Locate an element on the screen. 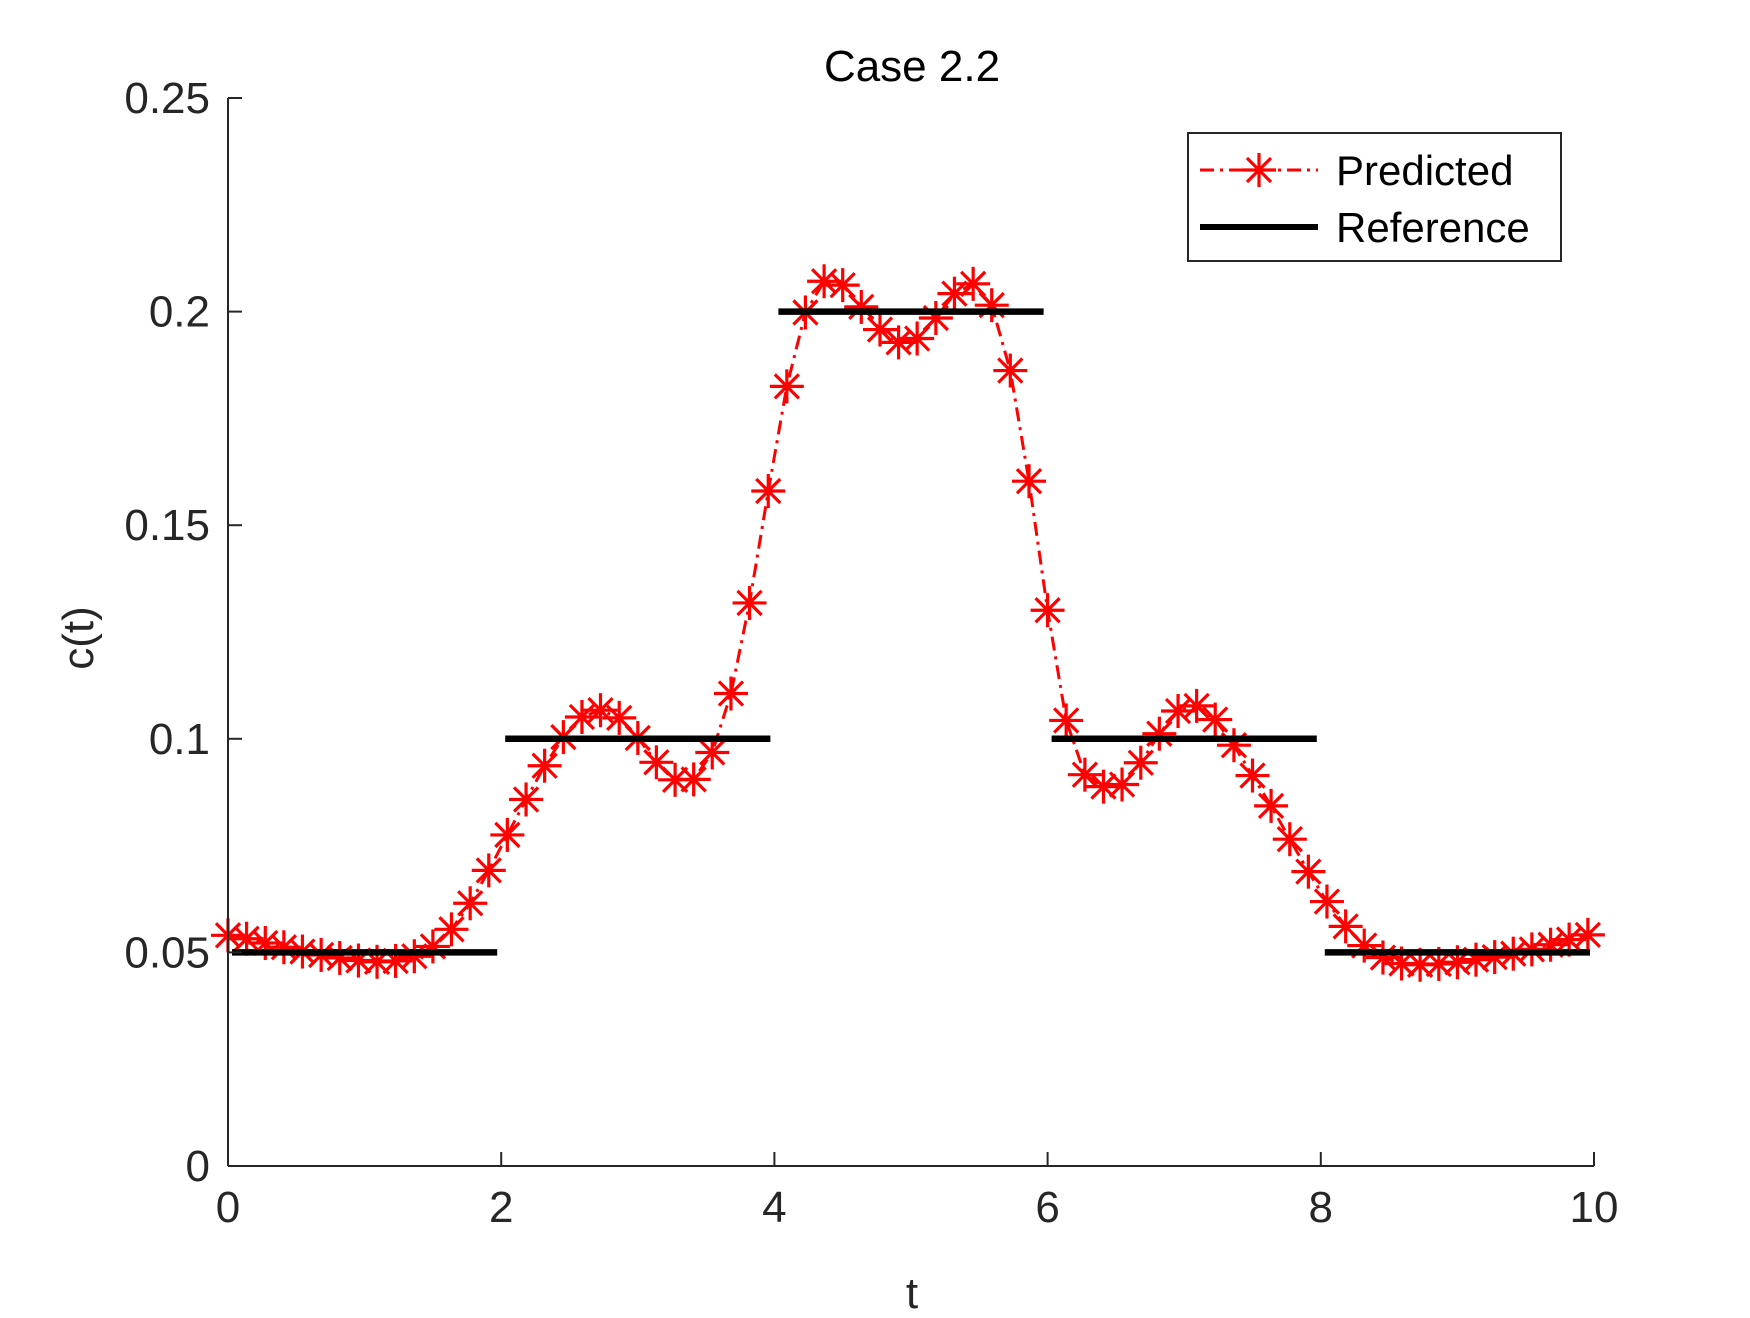 This screenshot has height=1318, width=1750. x-tick-label: 0 is located at coordinates (228, 1207).